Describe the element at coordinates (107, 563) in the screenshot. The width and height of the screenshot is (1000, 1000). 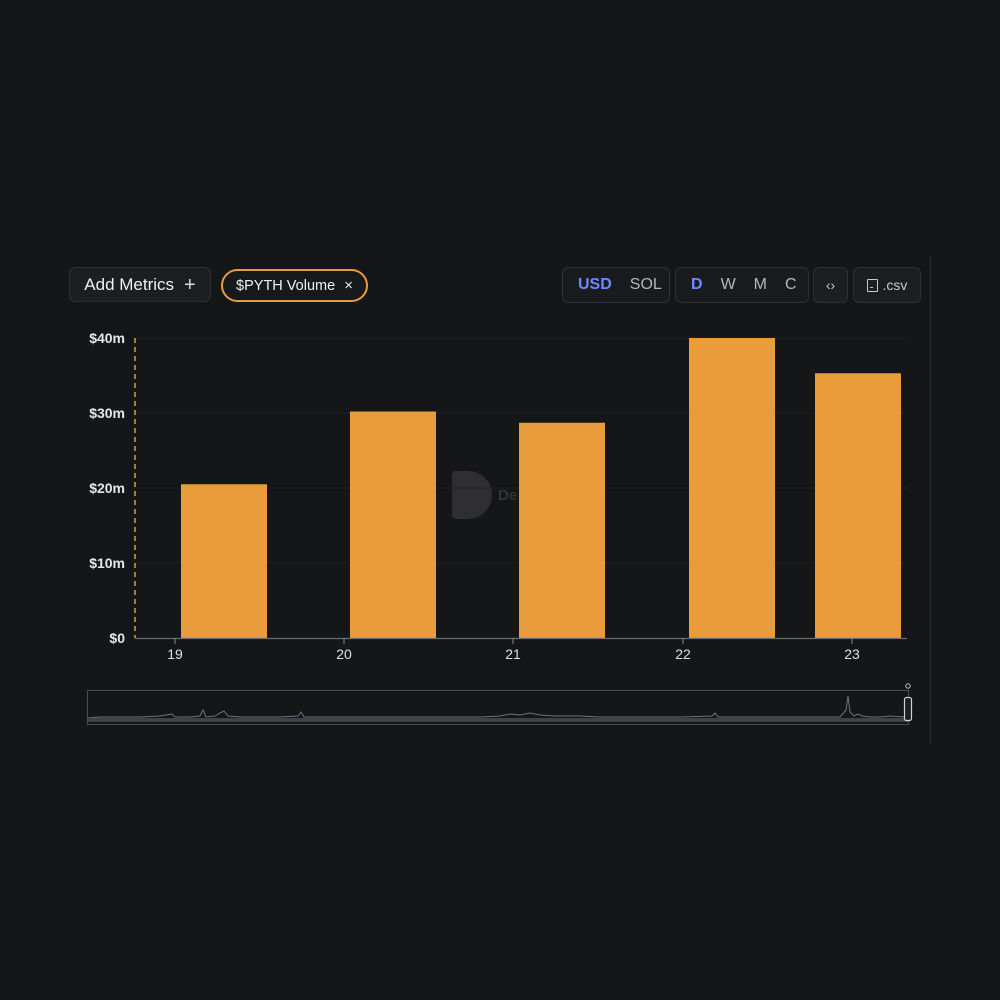
I see `y-tick-label: $10m` at that location.